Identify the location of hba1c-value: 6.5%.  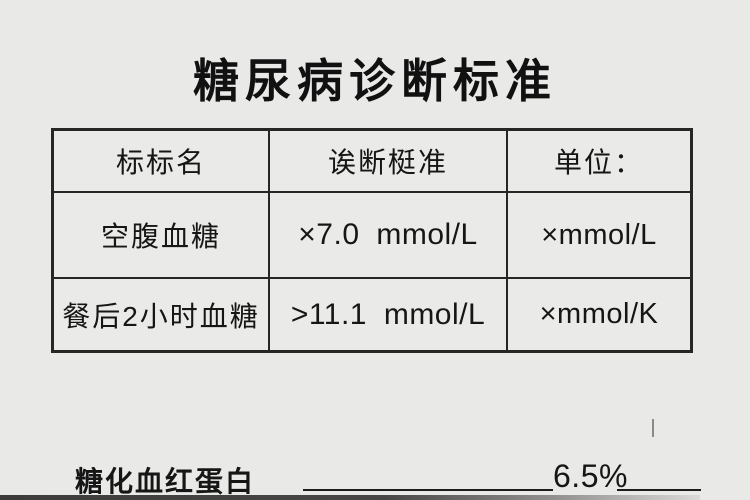
(590, 476).